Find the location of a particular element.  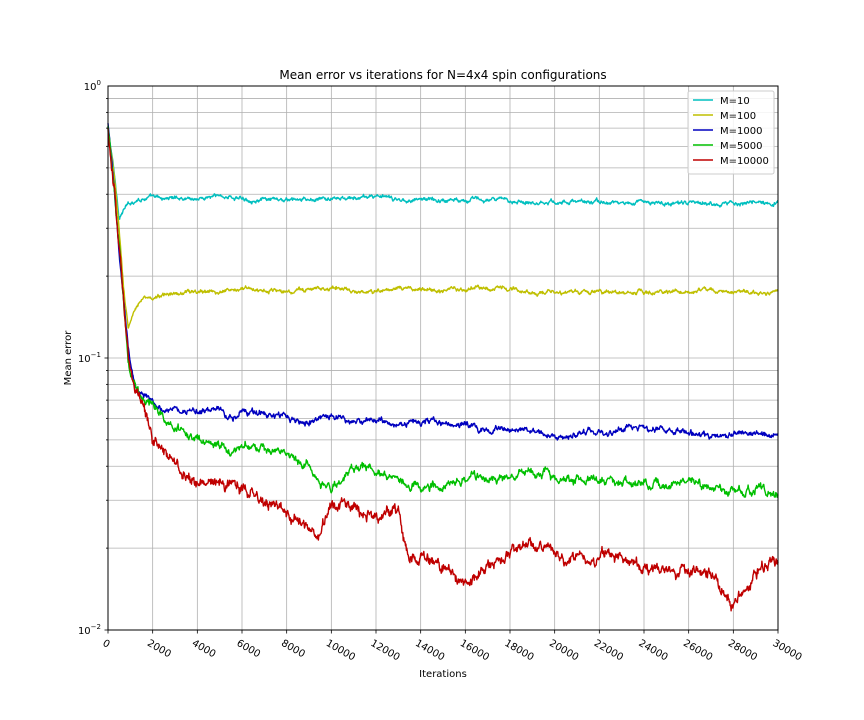

y-axis-label: Mean error is located at coordinates (68, 358).